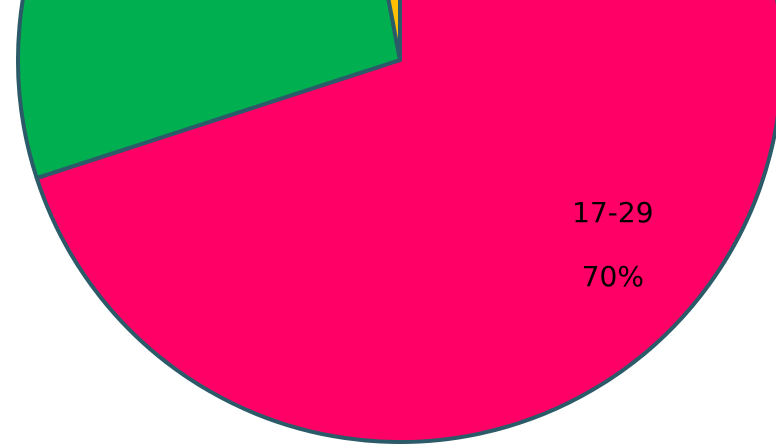 The height and width of the screenshot is (448, 776). Describe the element at coordinates (612, 212) in the screenshot. I see `slice-category-label: 17-29` at that location.